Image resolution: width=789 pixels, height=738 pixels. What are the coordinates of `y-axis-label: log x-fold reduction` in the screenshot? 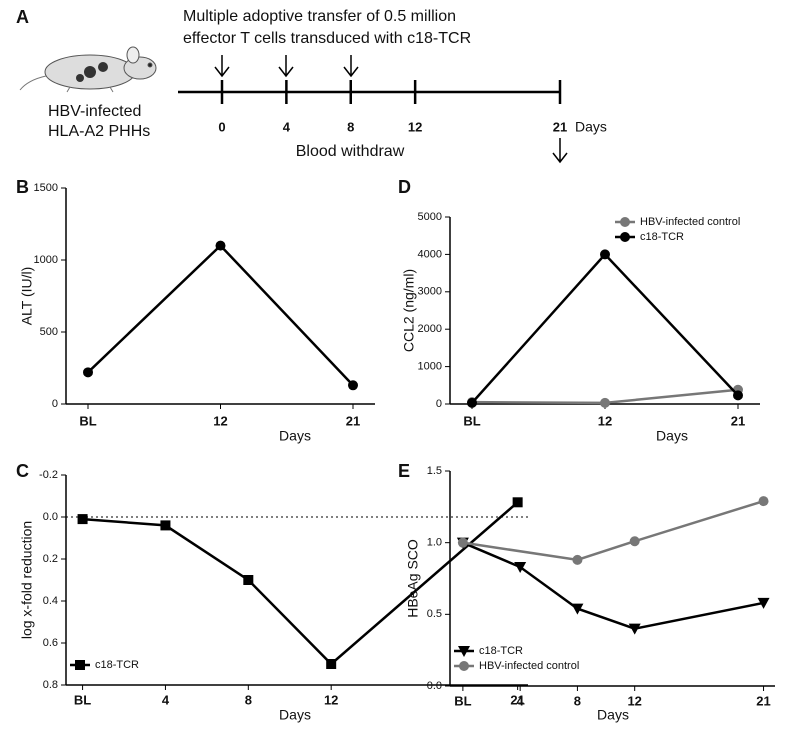 It's located at (27, 580).